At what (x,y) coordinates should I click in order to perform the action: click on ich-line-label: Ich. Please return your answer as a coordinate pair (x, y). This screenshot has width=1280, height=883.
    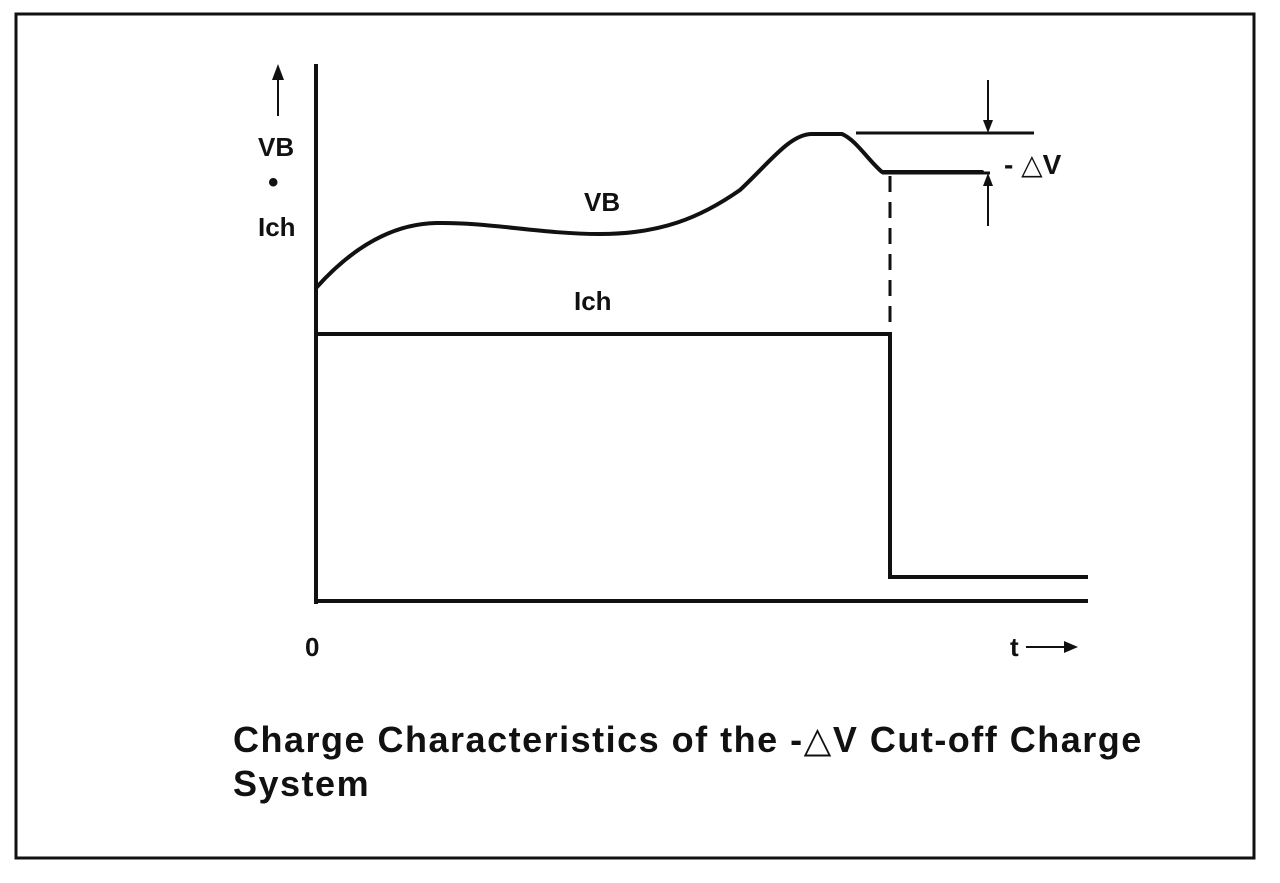
    Looking at the image, I should click on (593, 301).